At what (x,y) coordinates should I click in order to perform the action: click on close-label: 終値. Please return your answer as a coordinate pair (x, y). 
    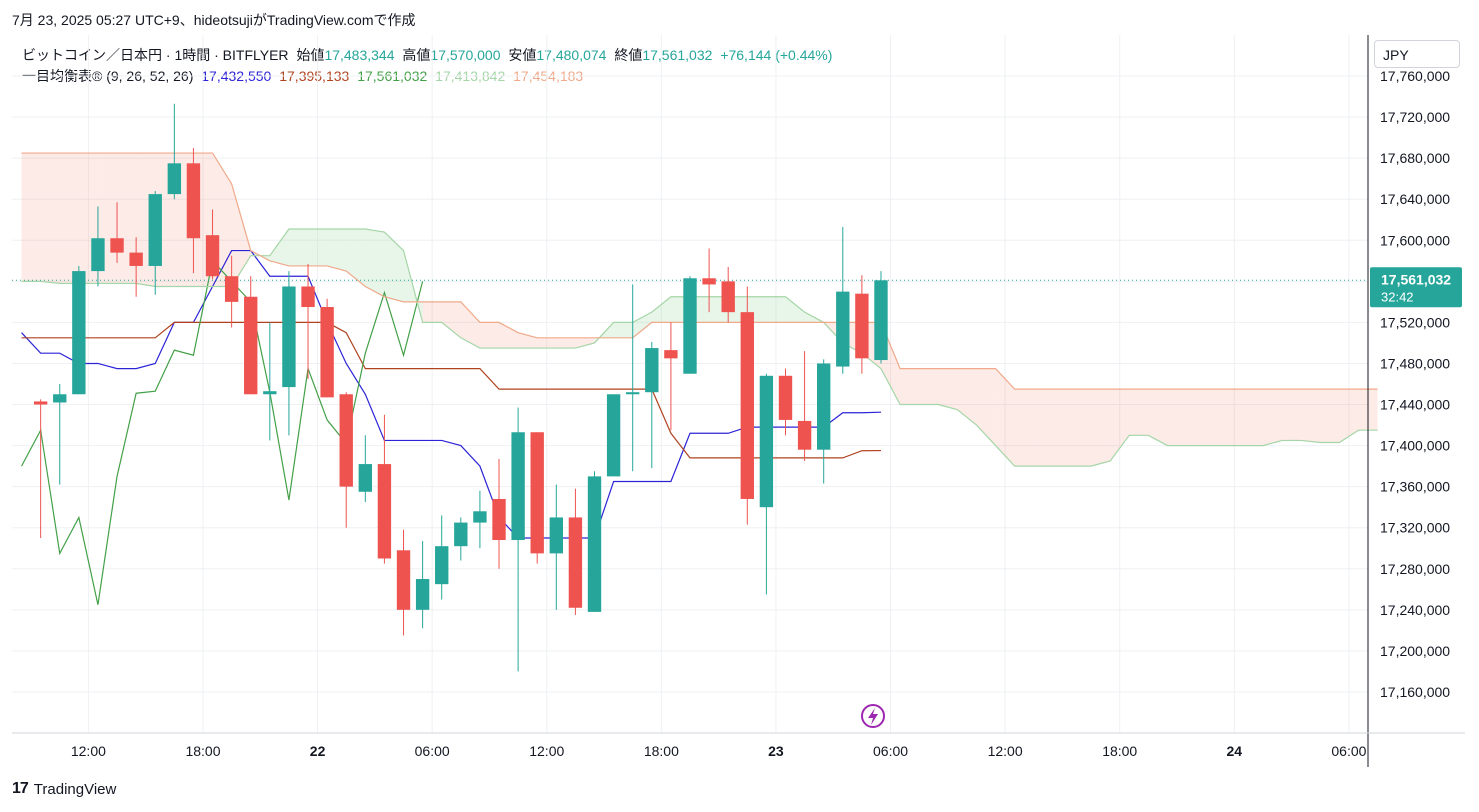
    Looking at the image, I should click on (628, 55).